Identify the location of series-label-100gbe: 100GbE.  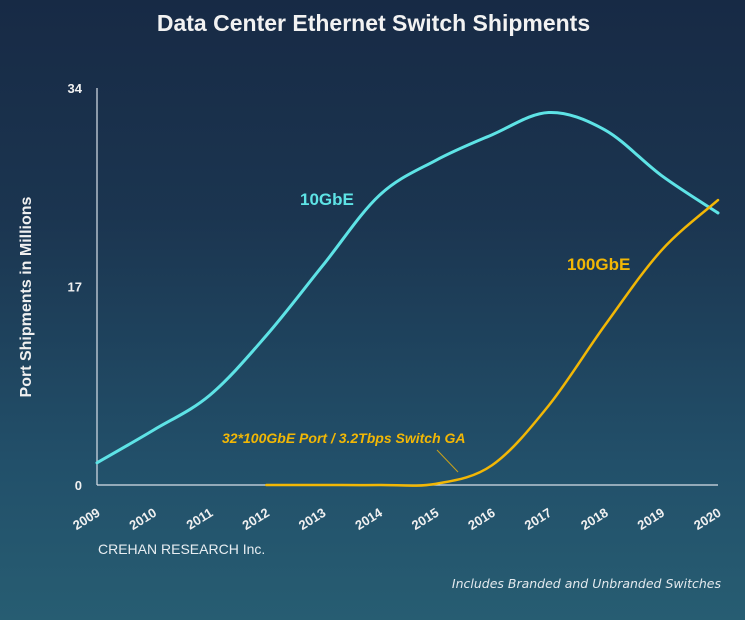
(598, 264).